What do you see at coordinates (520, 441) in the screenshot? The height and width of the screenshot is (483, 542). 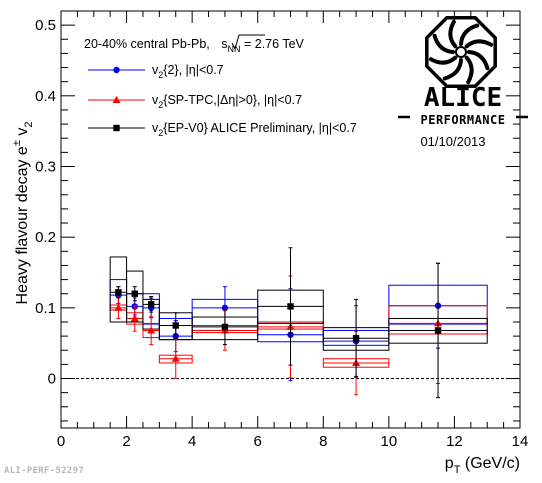 I see `x-tick-label: 14` at bounding box center [520, 441].